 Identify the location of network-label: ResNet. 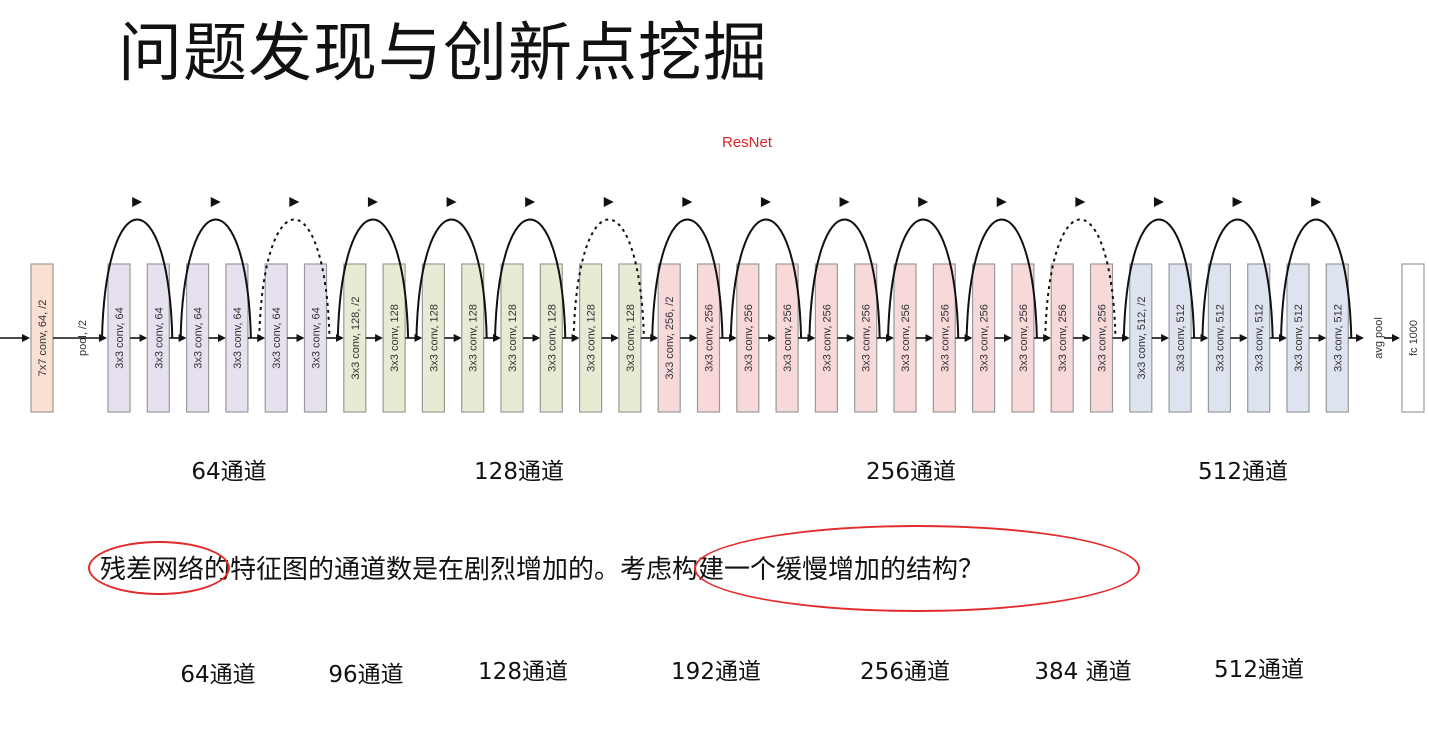
(747, 142).